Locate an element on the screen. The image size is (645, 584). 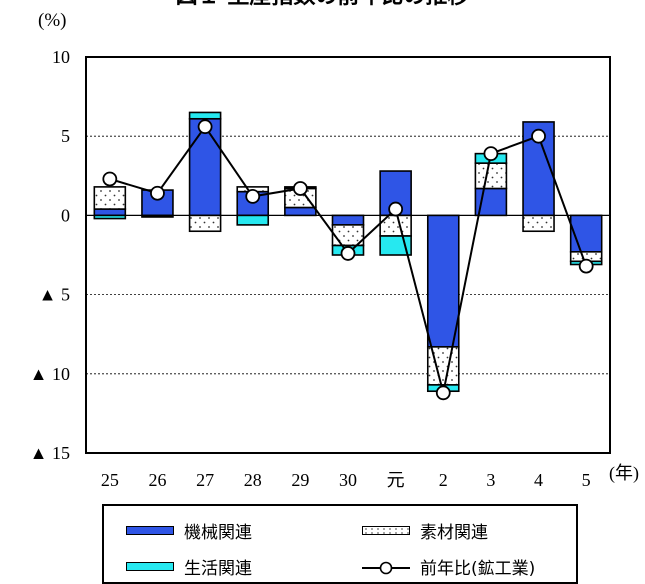
legend-swatch-materials is located at coordinates (386, 530).